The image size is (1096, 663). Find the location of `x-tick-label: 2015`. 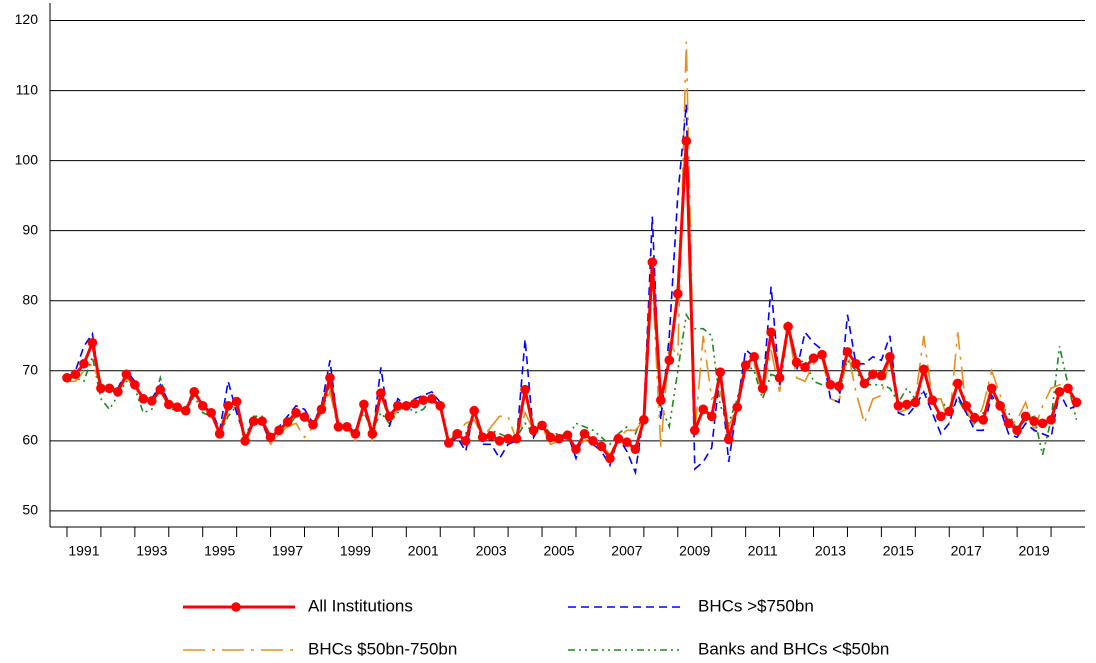

x-tick-label: 2015 is located at coordinates (898, 551).